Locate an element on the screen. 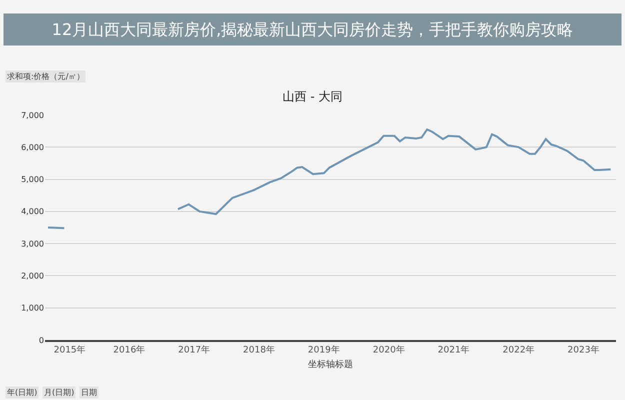 This screenshot has width=625, height=400. y-tick-label: 4,000 is located at coordinates (32, 211).